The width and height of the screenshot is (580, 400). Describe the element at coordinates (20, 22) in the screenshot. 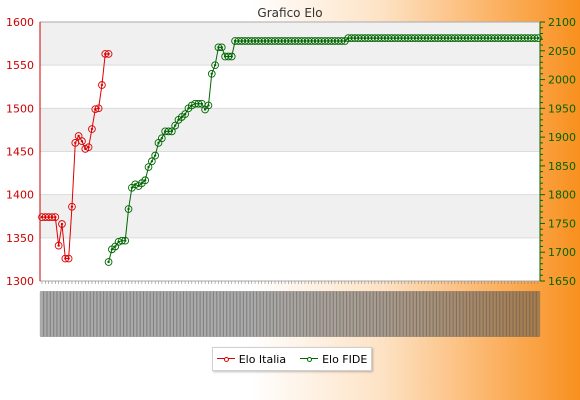

I see `left-tick-label: 1600` at that location.